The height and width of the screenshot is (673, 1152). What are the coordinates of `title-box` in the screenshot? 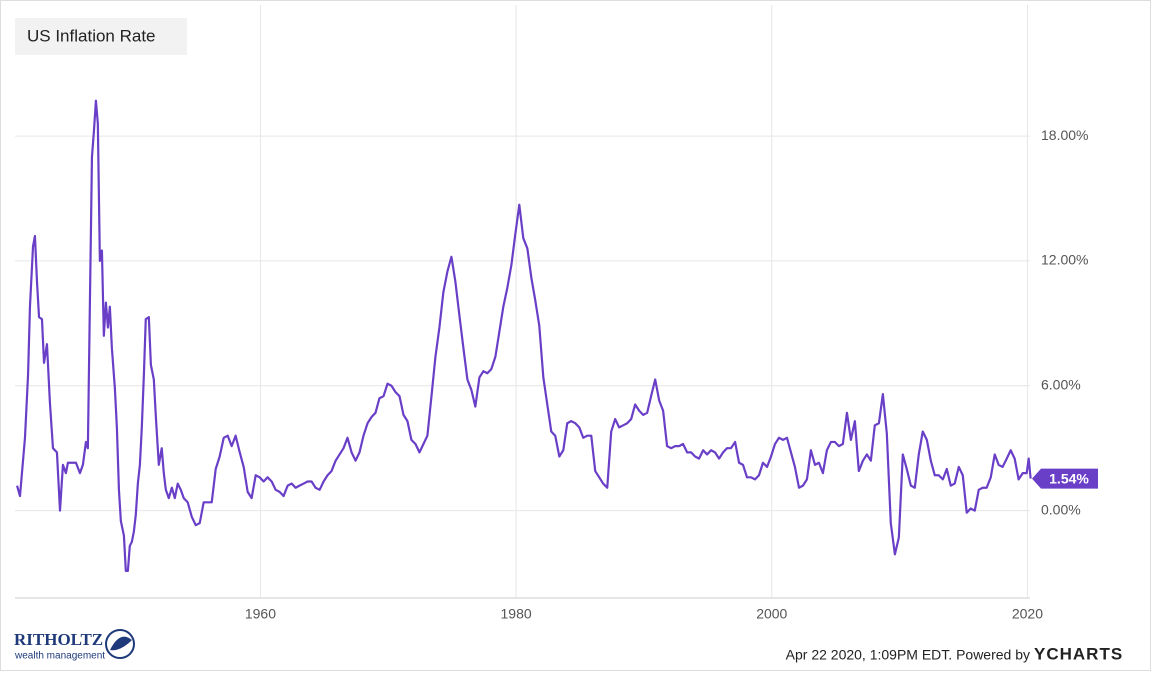 It's located at (101, 36).